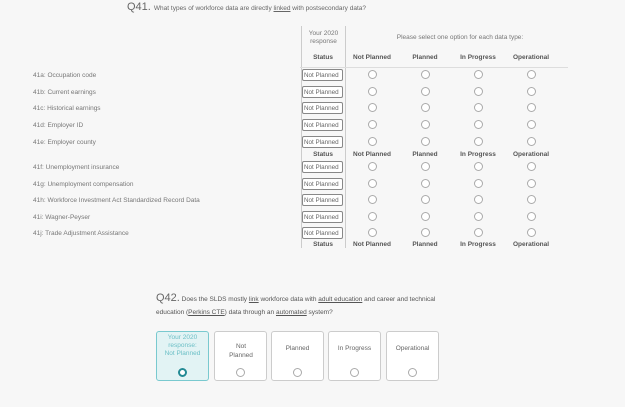 The height and width of the screenshot is (407, 625). Describe the element at coordinates (67, 108) in the screenshot. I see `row-label: 41c: Historical earnings` at that location.